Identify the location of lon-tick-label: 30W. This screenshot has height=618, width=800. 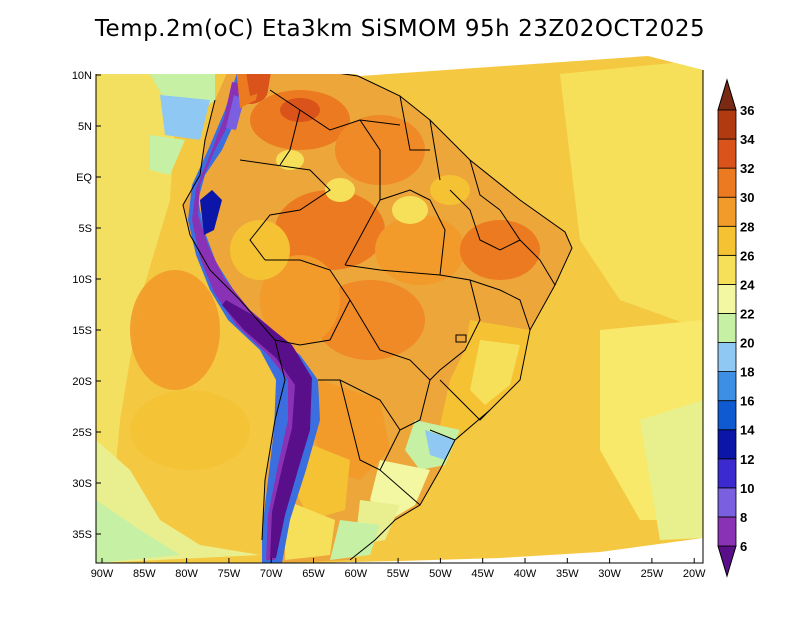
(609, 574).